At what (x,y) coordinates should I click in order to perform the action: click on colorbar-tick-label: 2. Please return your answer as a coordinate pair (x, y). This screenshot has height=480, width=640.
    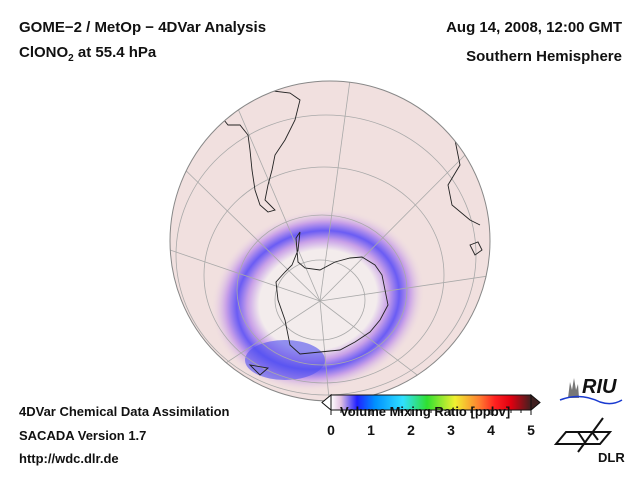
    Looking at the image, I should click on (411, 430).